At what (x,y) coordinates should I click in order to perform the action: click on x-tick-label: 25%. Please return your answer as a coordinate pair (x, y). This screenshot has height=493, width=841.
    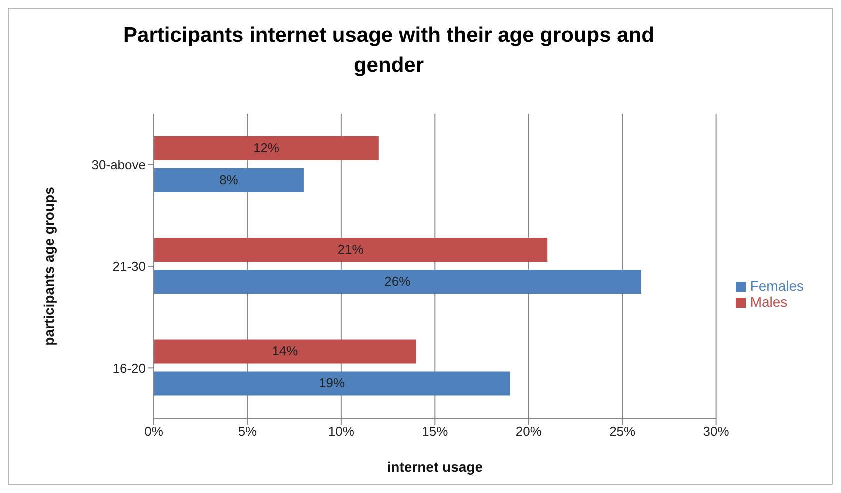
    Looking at the image, I should click on (623, 432).